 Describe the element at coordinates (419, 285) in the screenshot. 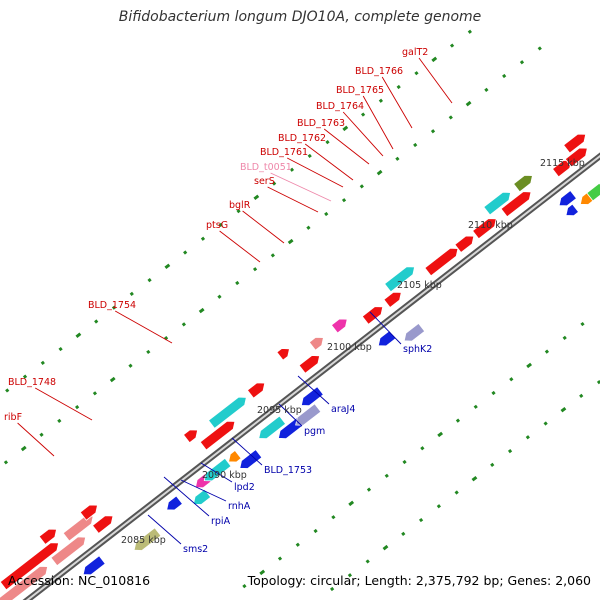

I see `scale-label: 2105 kbp` at that location.